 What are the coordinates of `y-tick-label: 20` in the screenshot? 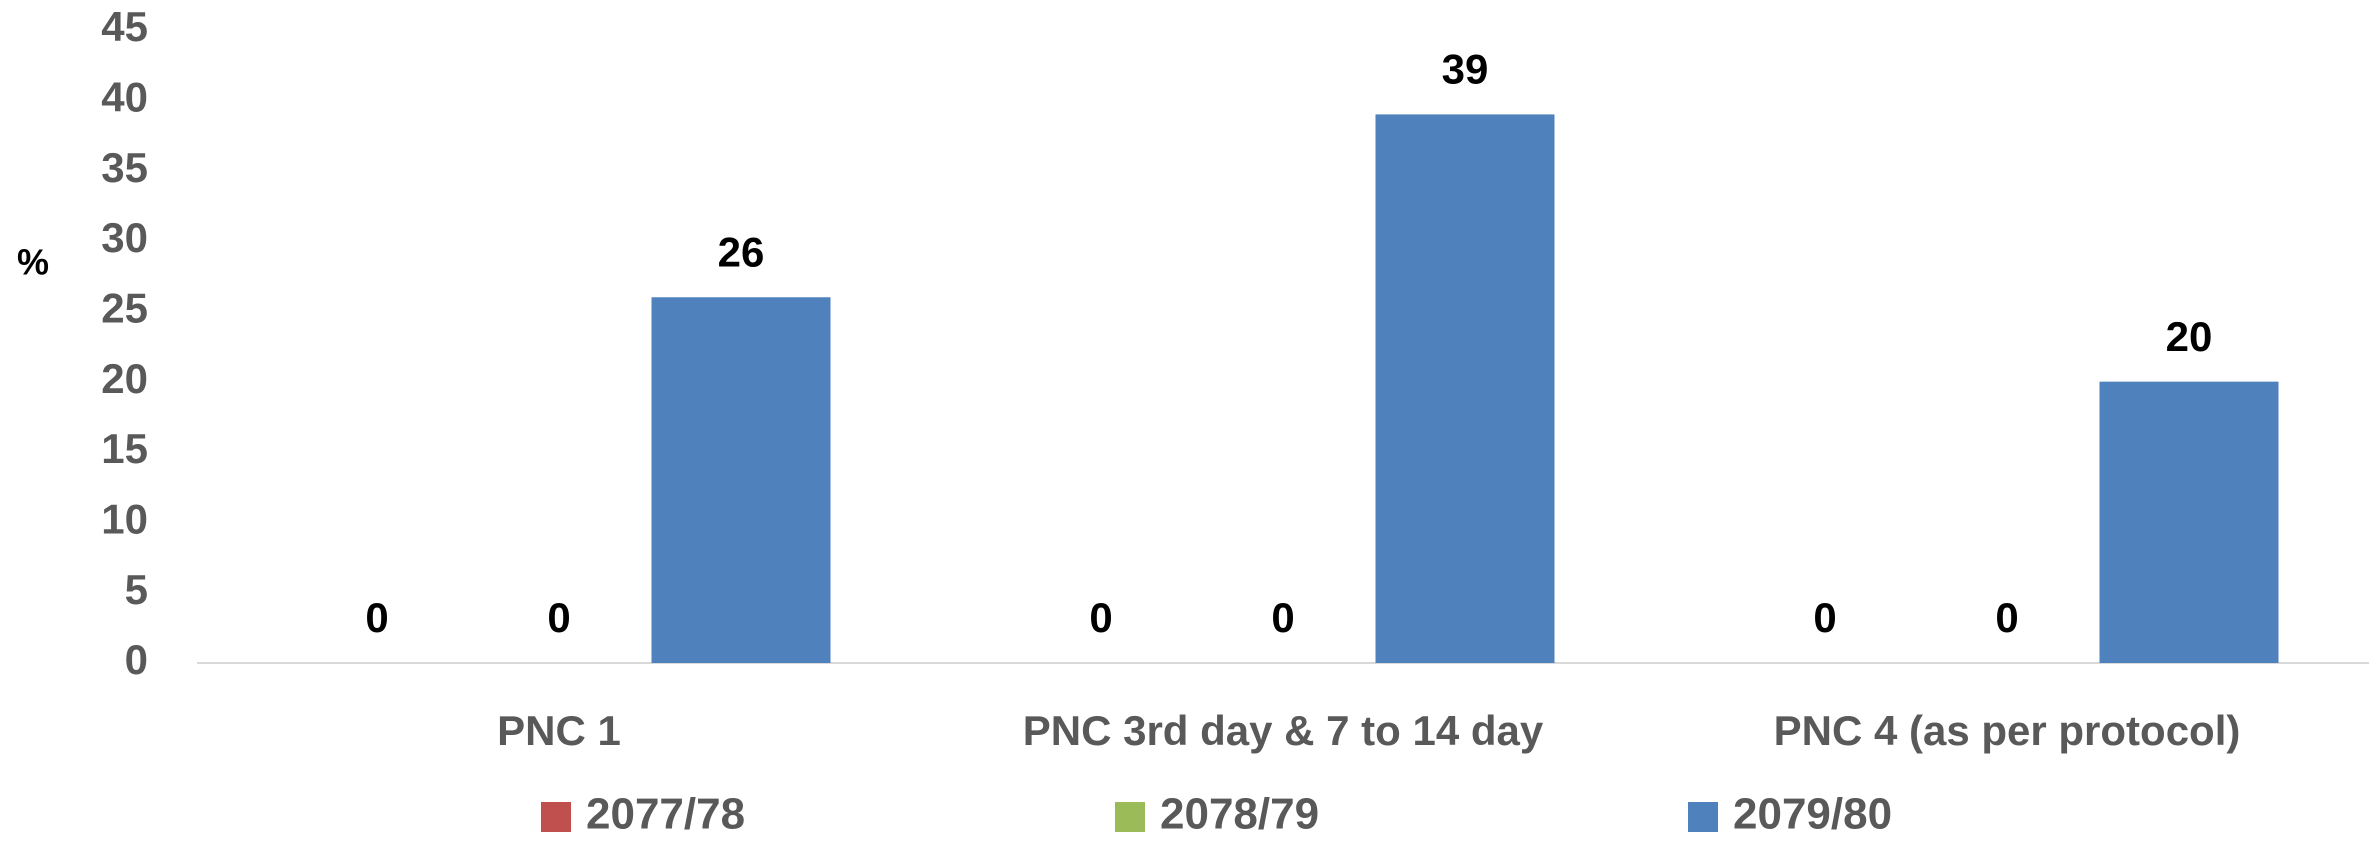 It's located at (124, 378).